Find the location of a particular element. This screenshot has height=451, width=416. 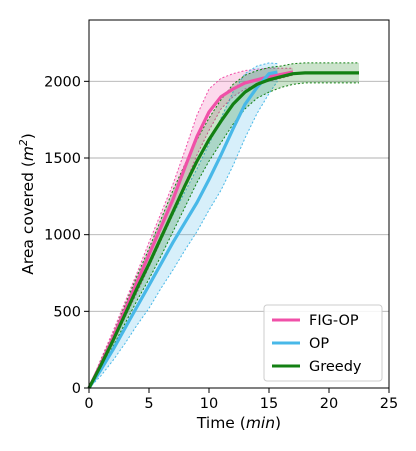

legend: FIG-OP OP Greedy is located at coordinates (323, 343).